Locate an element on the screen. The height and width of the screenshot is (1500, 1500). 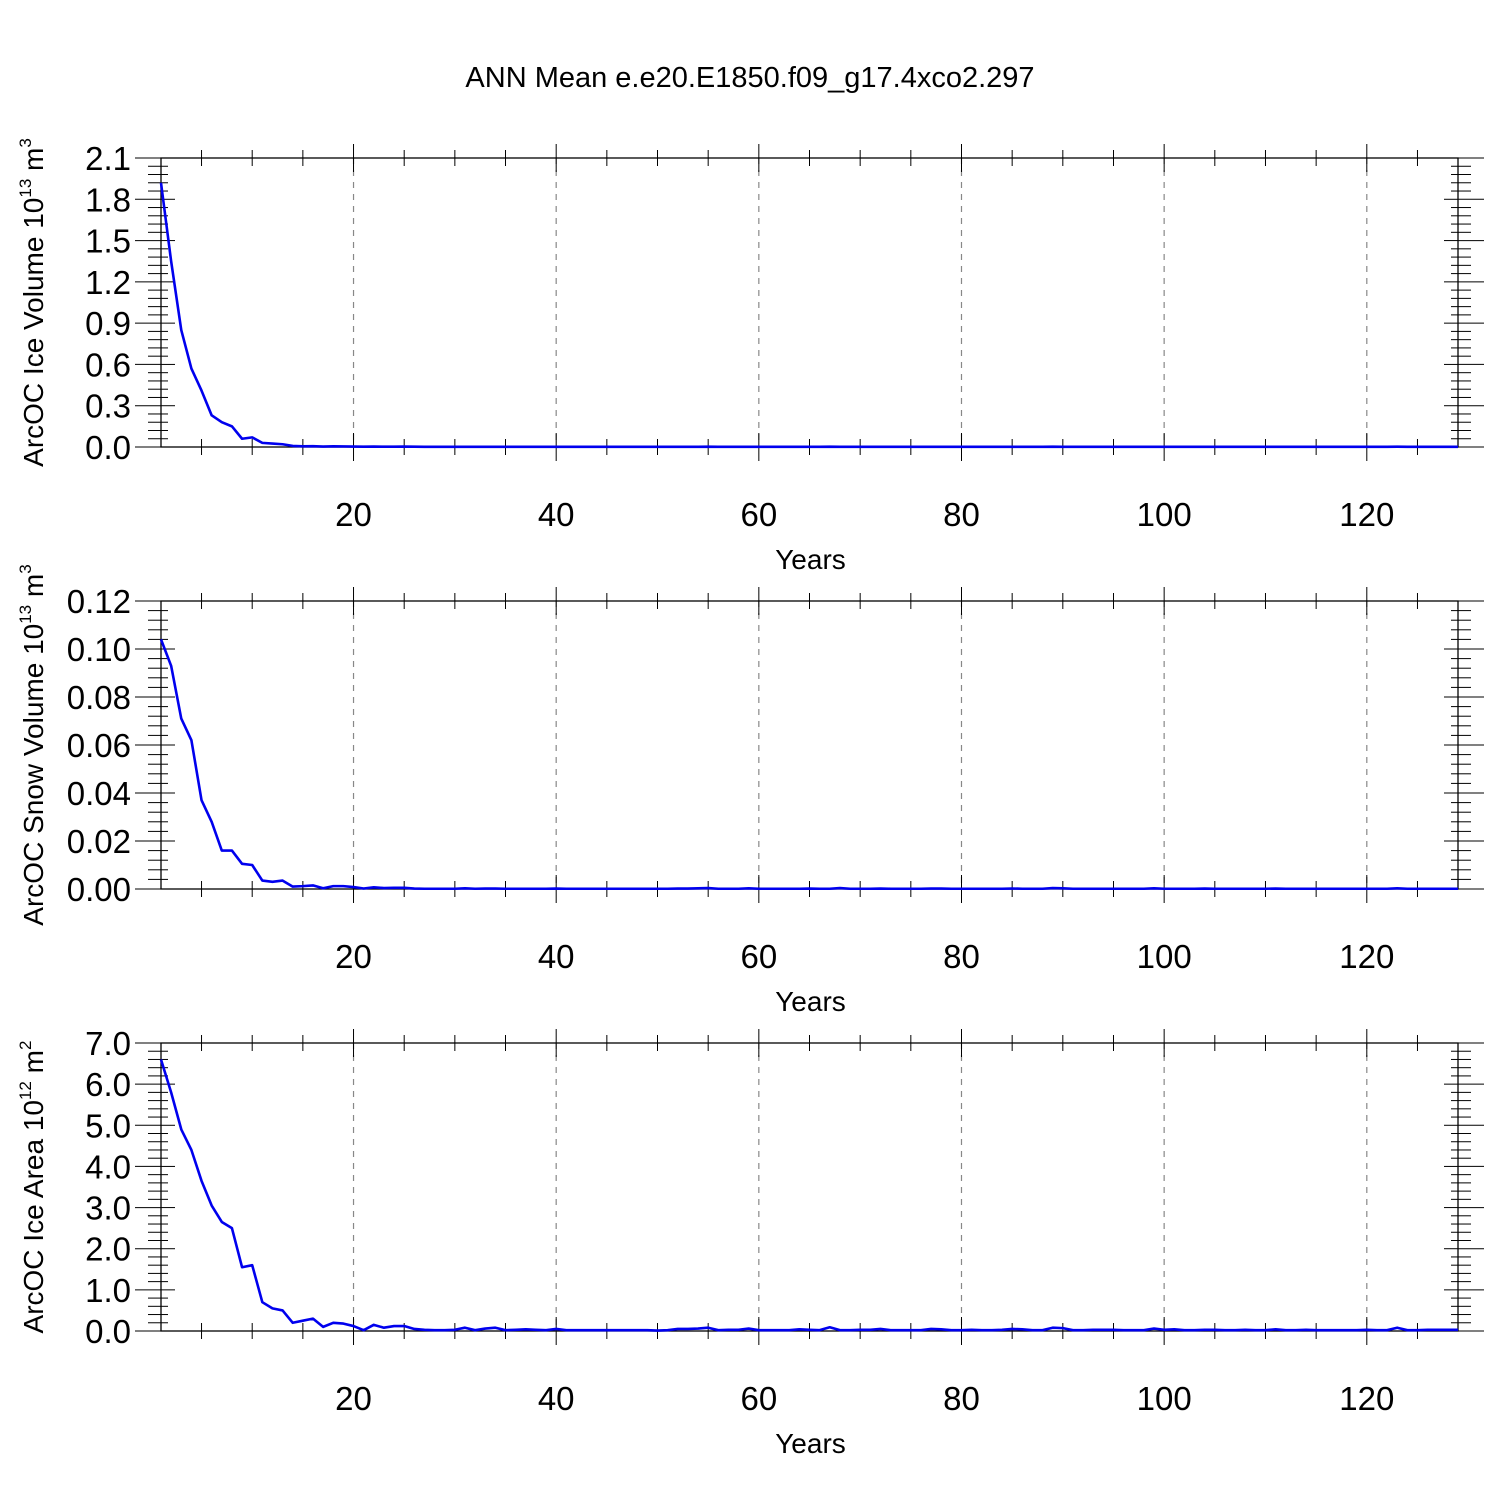
y-tick-label: 3.0 is located at coordinates (108, 1208).